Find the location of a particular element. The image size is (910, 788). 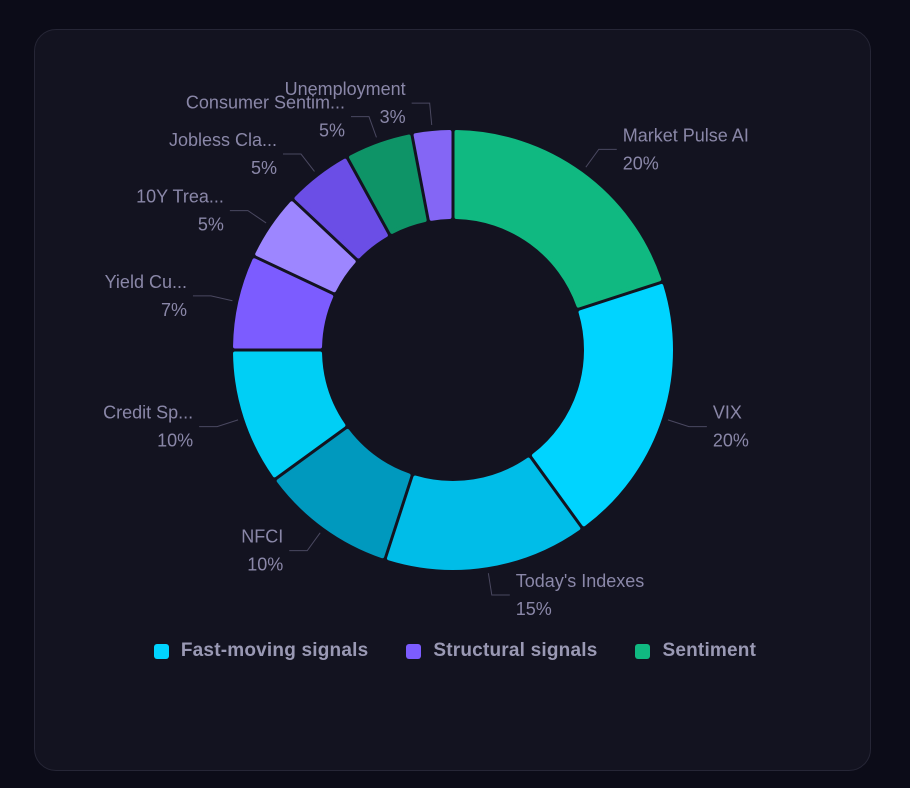

slice-jobless-cla is located at coordinates (341, 208).